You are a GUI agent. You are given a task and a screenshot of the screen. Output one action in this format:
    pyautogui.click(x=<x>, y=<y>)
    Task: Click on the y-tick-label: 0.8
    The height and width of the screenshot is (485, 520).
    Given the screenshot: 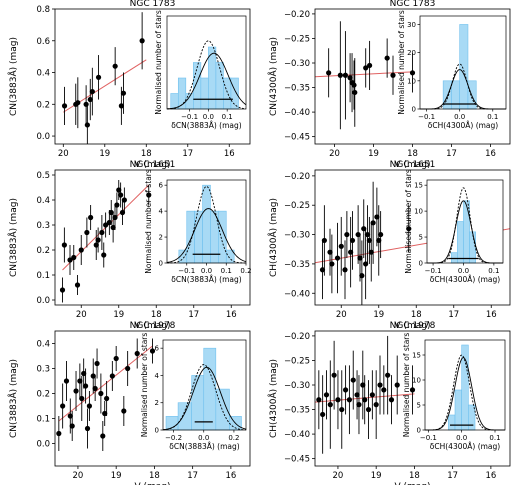 What is the action you would take?
    pyautogui.click(x=43, y=10)
    